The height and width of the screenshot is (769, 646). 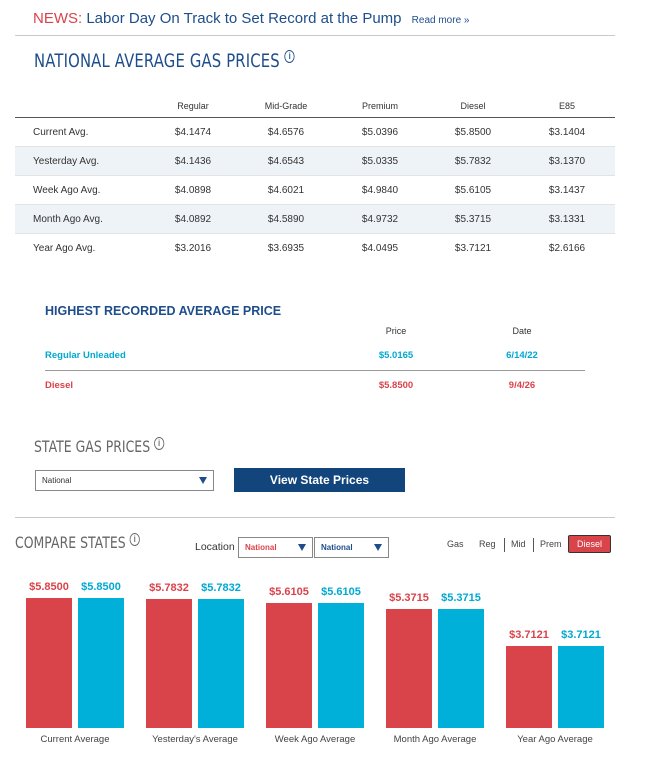 What do you see at coordinates (337, 547) in the screenshot?
I see `location-b-value: National` at bounding box center [337, 547].